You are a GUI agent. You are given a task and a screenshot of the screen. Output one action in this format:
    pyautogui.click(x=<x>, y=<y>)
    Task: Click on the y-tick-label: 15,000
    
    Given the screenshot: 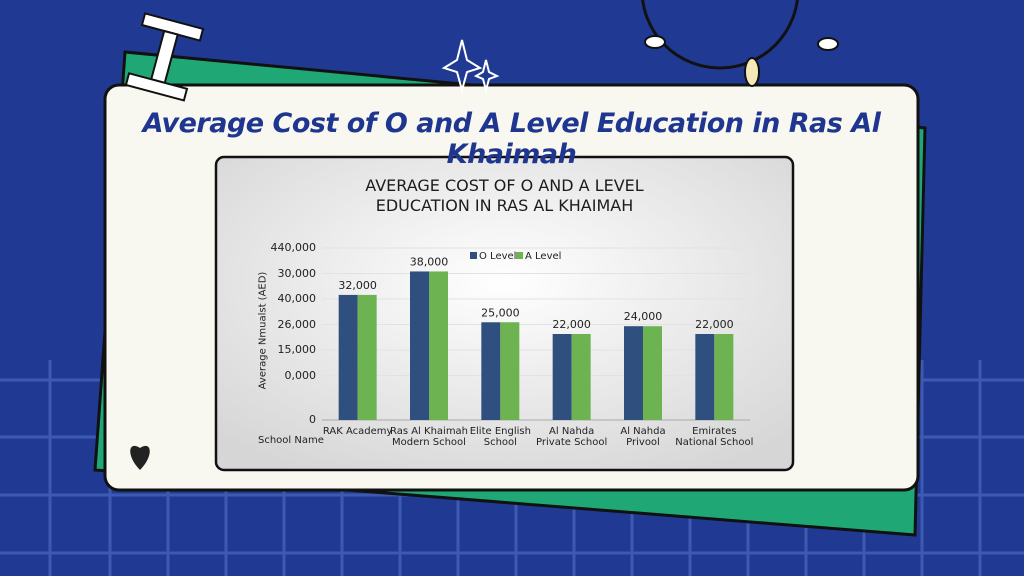 What is the action you would take?
    pyautogui.click(x=297, y=349)
    